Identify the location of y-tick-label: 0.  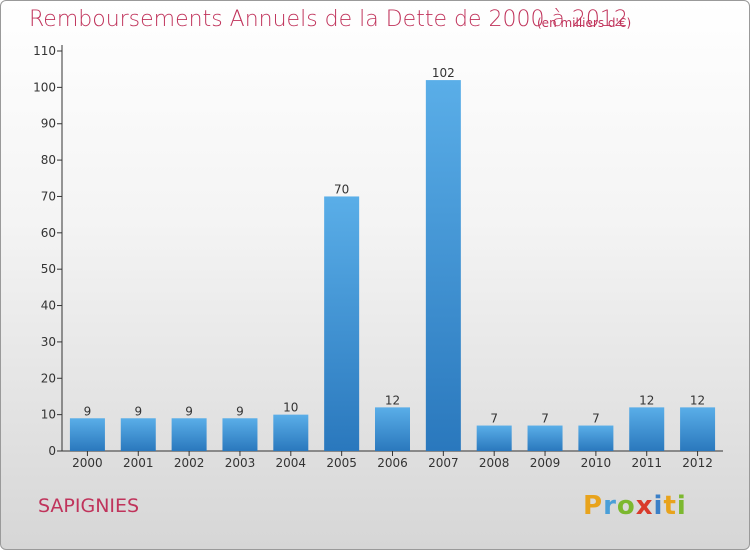
(52, 451).